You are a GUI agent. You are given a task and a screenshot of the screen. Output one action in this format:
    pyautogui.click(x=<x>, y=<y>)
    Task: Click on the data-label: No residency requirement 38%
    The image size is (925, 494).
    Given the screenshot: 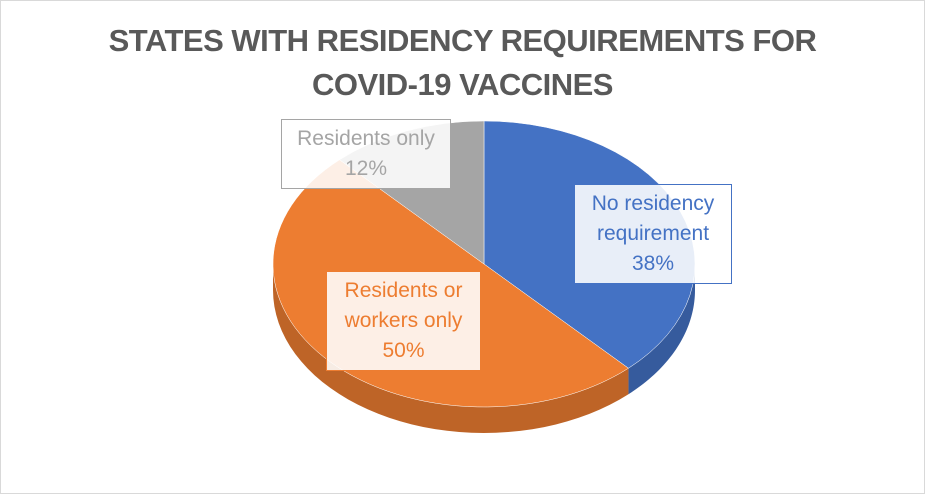 What is the action you would take?
    pyautogui.click(x=653, y=234)
    